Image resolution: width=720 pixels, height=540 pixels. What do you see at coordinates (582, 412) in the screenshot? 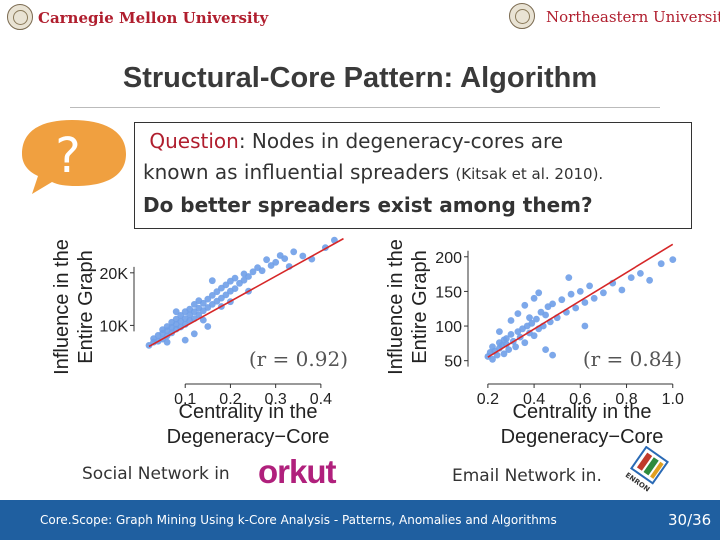
I see `plot-enron-xlabel-line1: Centrality in the` at bounding box center [582, 412].